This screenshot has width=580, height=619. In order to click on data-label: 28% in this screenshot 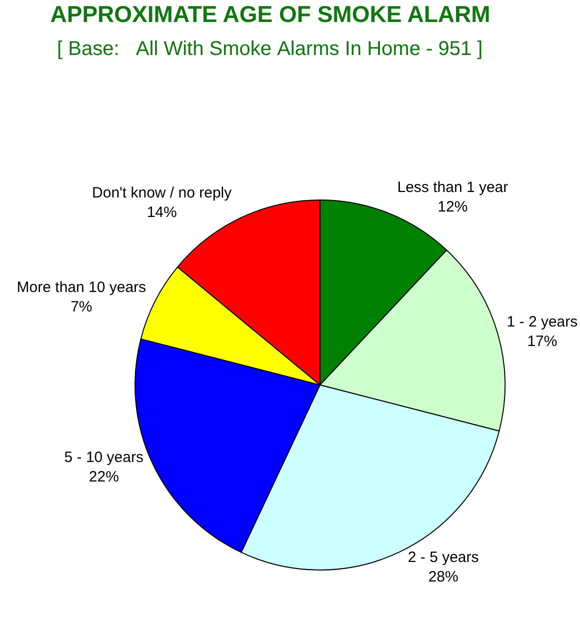, I will do `click(443, 577)`.